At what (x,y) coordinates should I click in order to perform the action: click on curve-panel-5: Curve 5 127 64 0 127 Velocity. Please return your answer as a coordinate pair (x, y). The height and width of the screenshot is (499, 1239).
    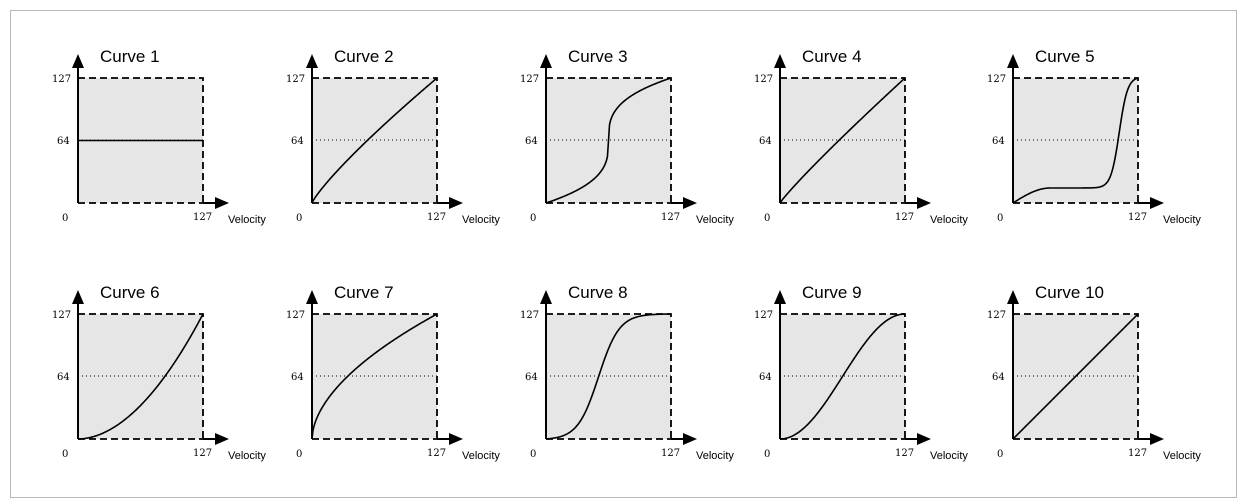
    Looking at the image, I should click on (1094, 136).